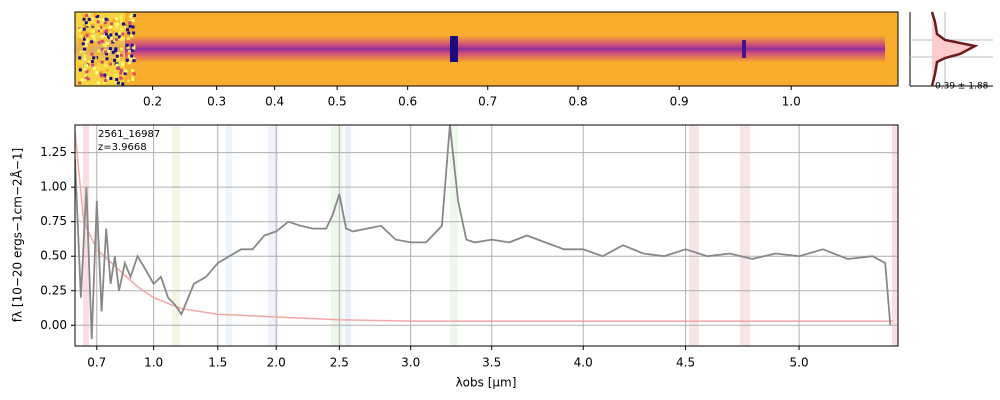  What do you see at coordinates (962, 87) in the screenshot?
I see `histogram-label: 0.39 ± 1.88` at bounding box center [962, 87].